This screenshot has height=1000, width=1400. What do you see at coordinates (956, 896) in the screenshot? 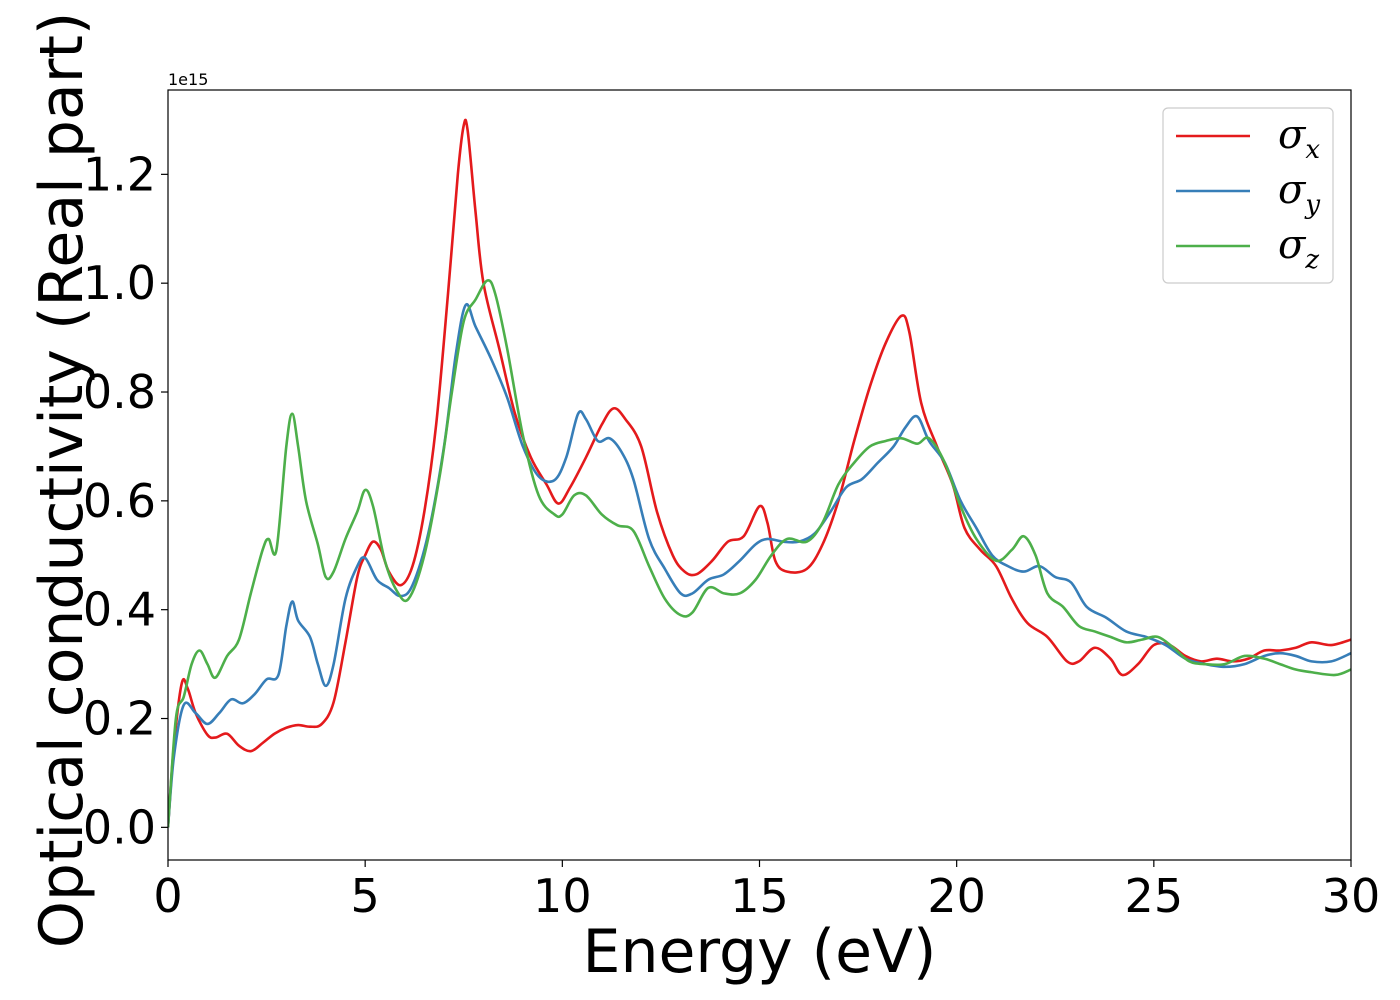
I see `x-tick-label: 20` at bounding box center [956, 896].